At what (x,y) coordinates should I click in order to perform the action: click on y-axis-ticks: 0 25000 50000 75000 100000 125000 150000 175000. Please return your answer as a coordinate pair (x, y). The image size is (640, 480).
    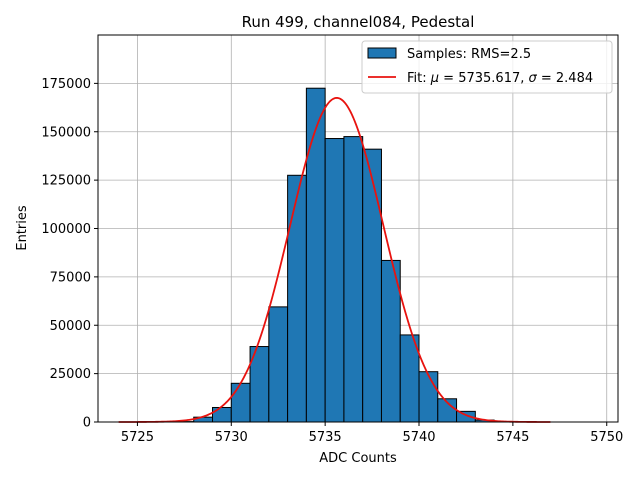
    Looking at the image, I should click on (69, 254).